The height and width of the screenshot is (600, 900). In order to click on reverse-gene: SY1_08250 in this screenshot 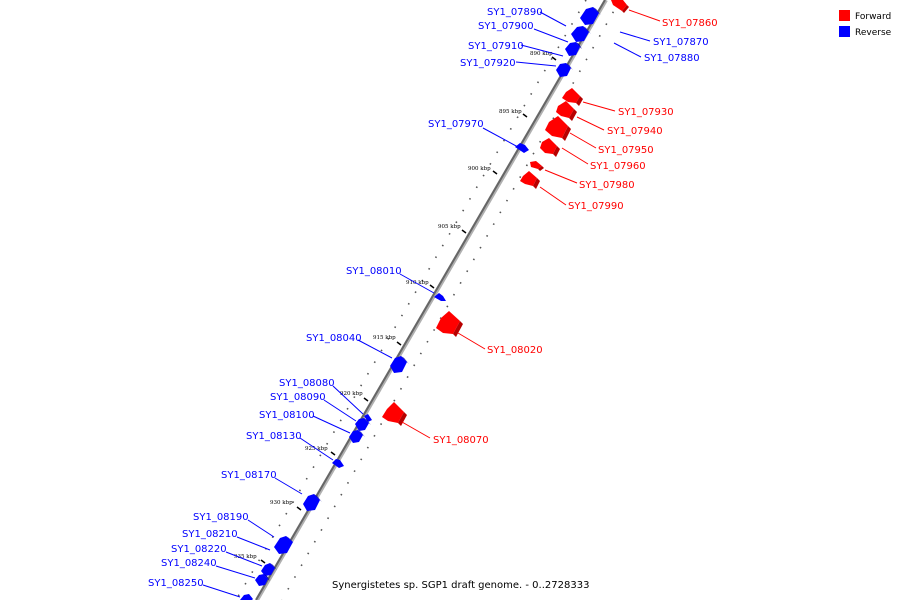, I will do `click(200, 589)`.